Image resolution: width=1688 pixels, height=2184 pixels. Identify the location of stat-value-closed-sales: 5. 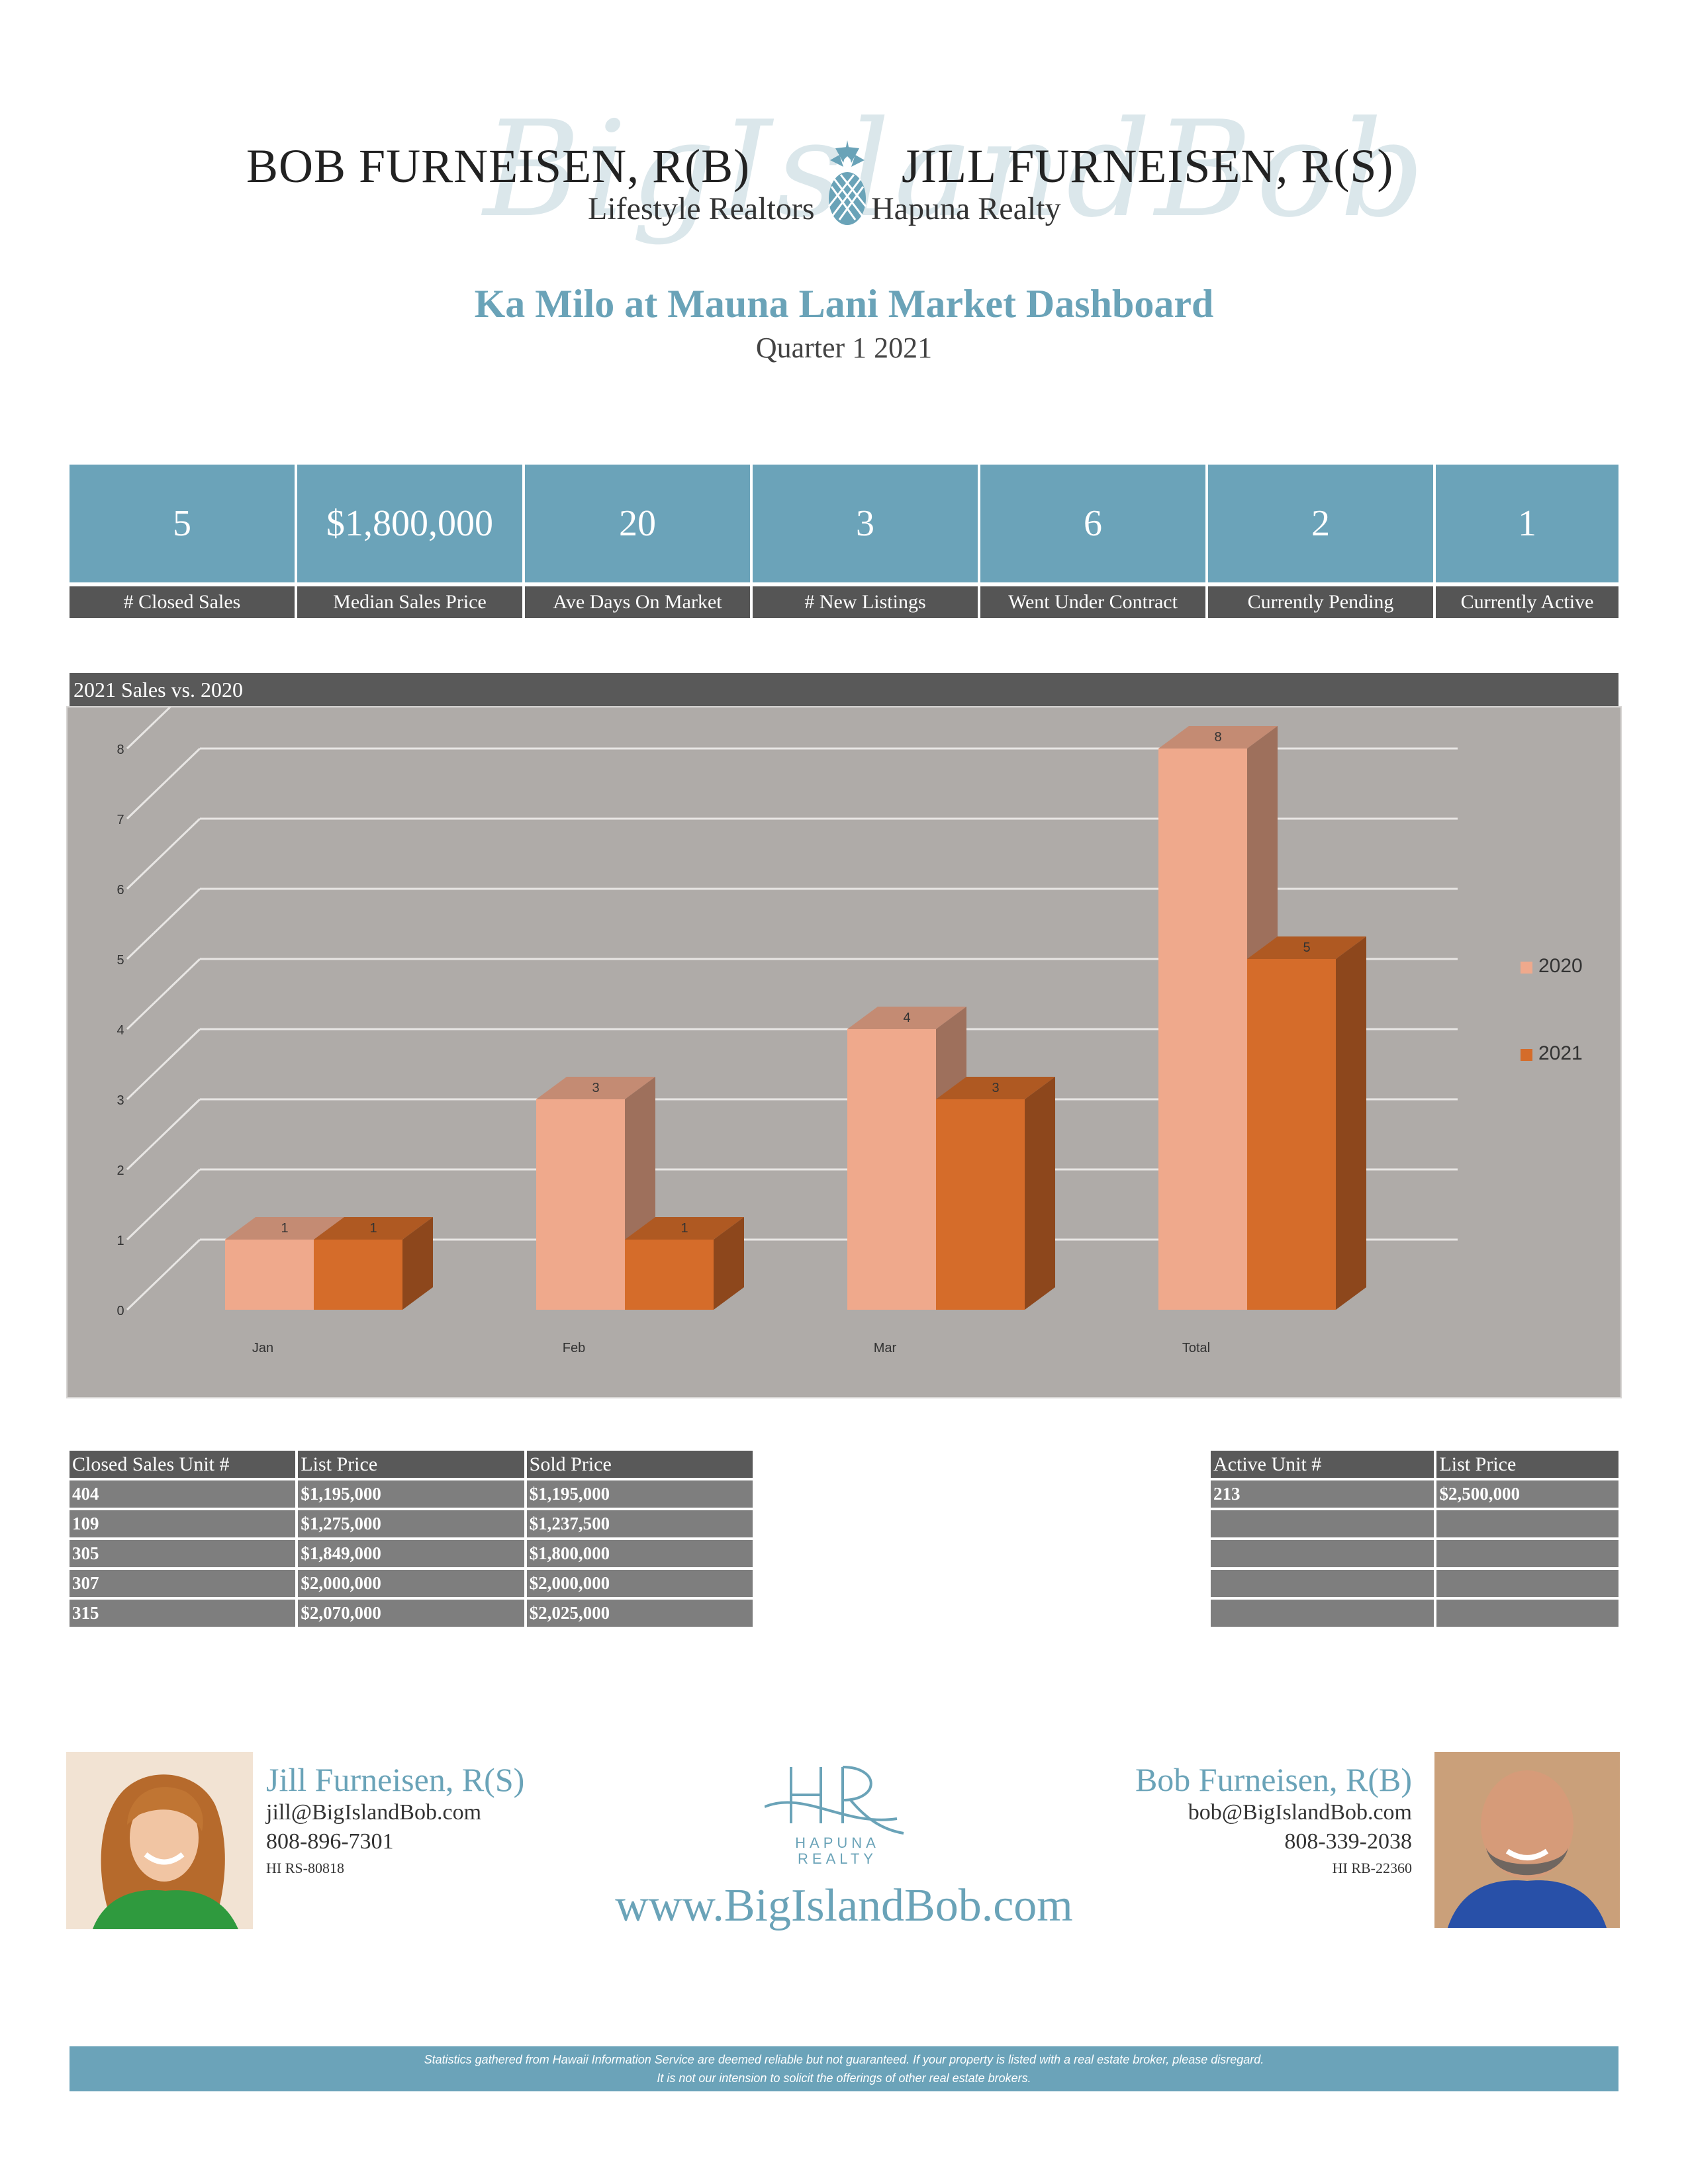
(182, 523).